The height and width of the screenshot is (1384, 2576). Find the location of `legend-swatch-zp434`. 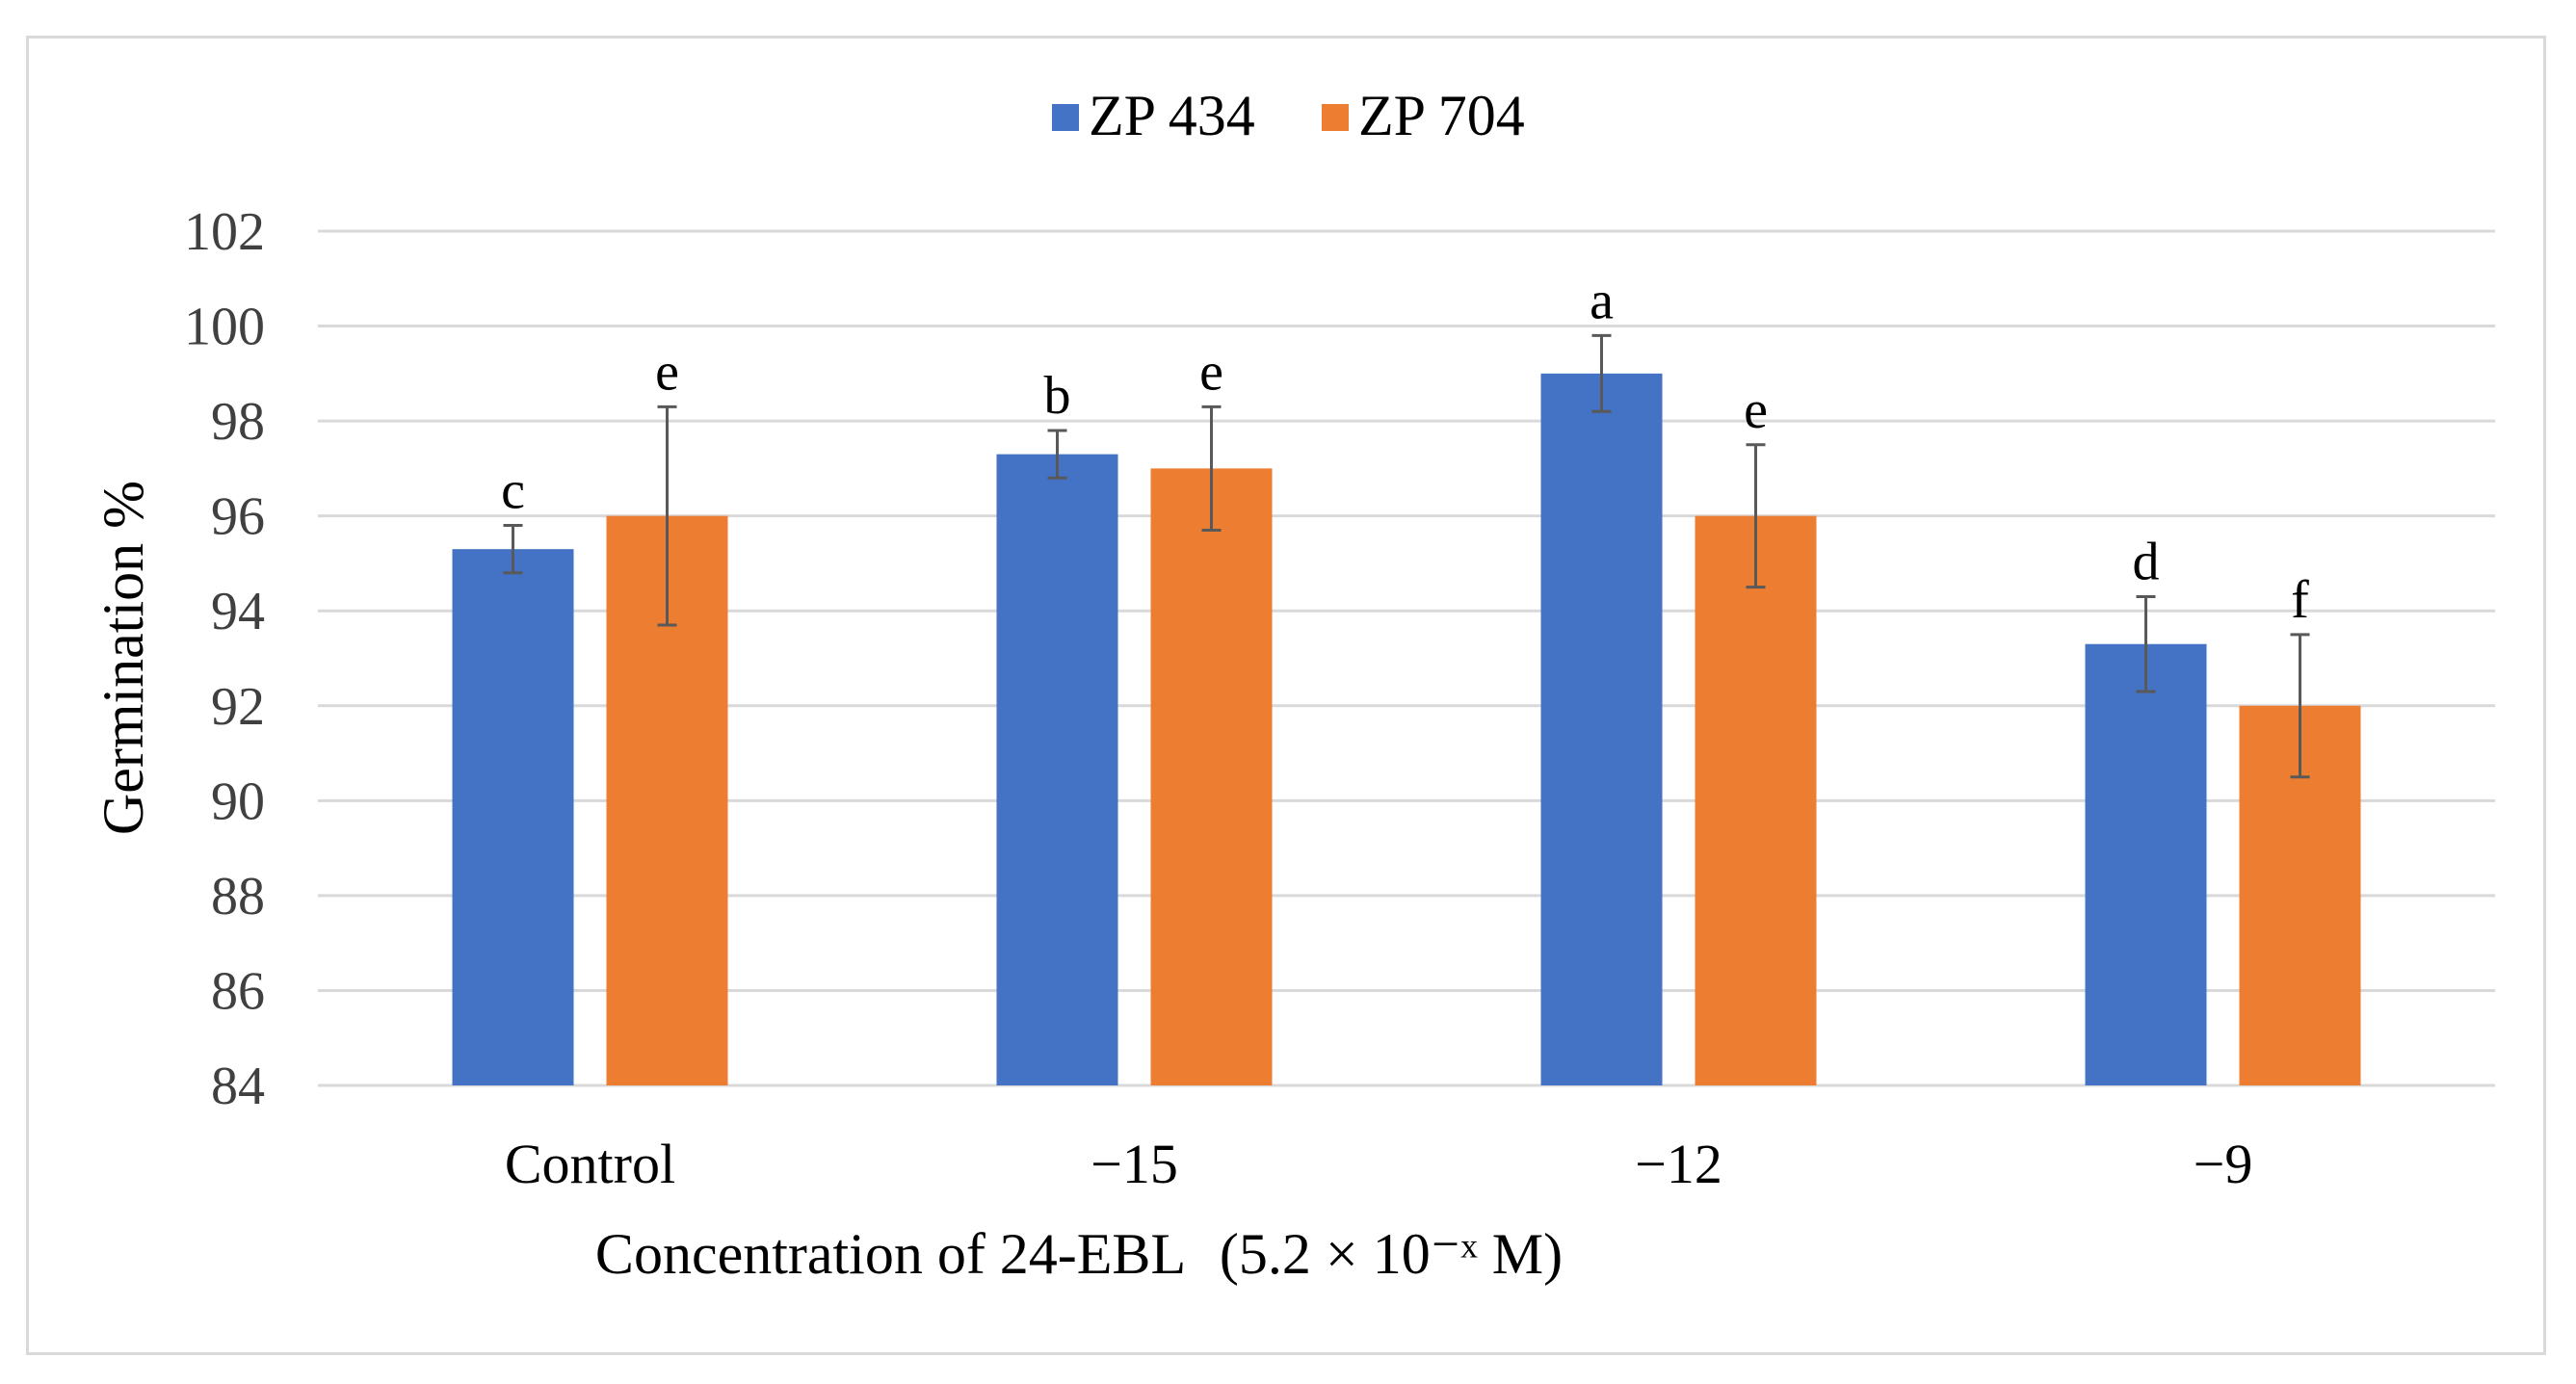

legend-swatch-zp434 is located at coordinates (1065, 118).